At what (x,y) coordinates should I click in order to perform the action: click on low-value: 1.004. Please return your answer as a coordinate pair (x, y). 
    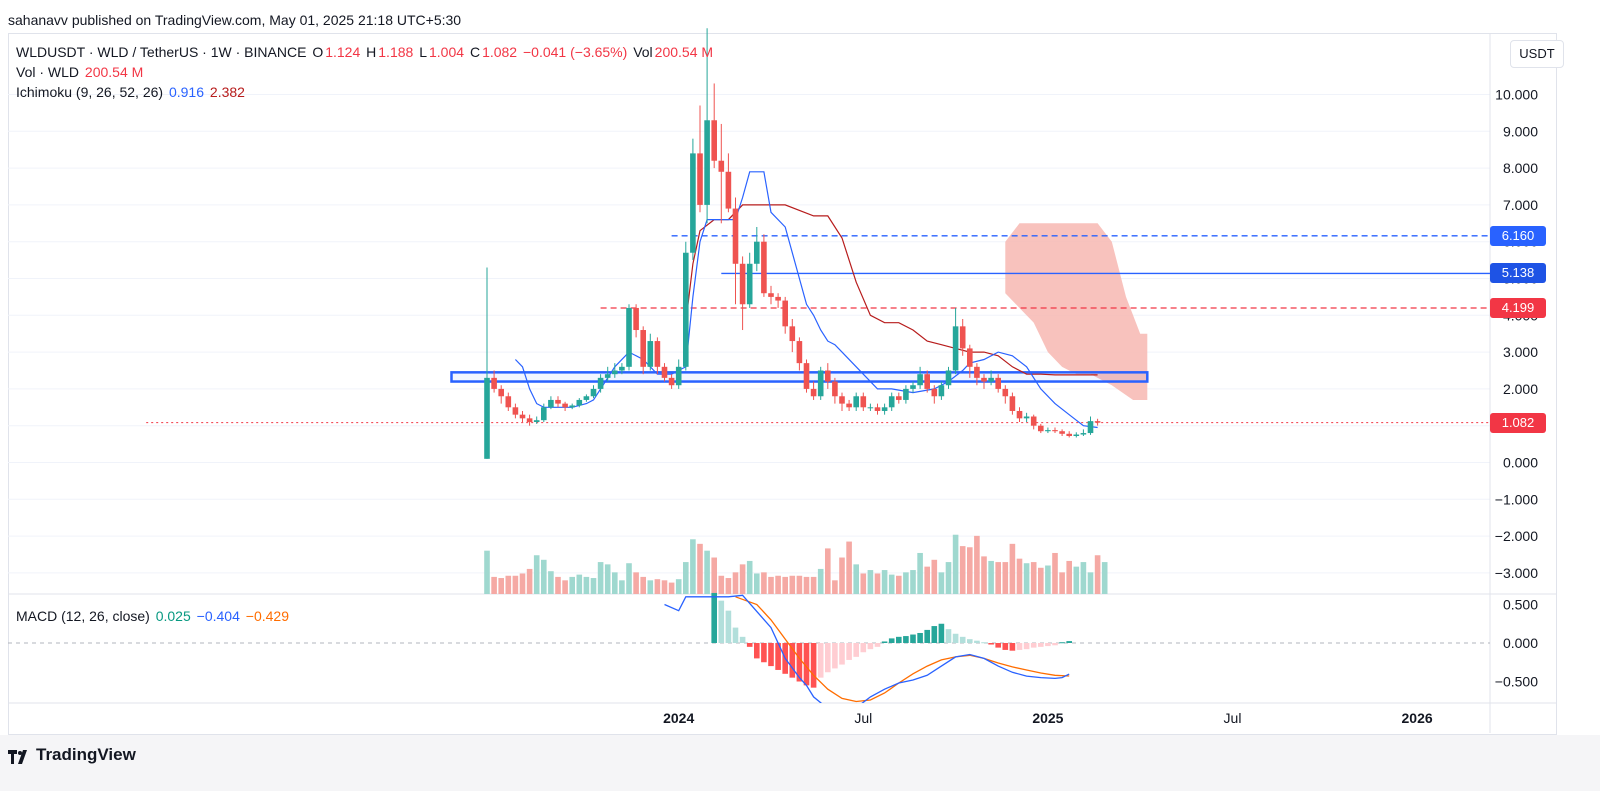
    Looking at the image, I should click on (447, 52).